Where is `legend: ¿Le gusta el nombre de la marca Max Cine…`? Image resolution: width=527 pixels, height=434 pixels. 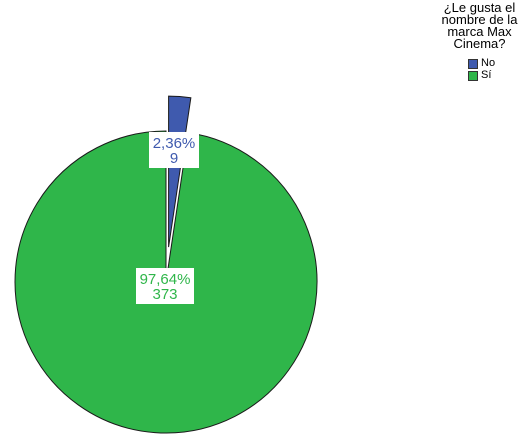
legend: ¿Le gusta el nombre de la marca Max Cine… is located at coordinates (479, 41).